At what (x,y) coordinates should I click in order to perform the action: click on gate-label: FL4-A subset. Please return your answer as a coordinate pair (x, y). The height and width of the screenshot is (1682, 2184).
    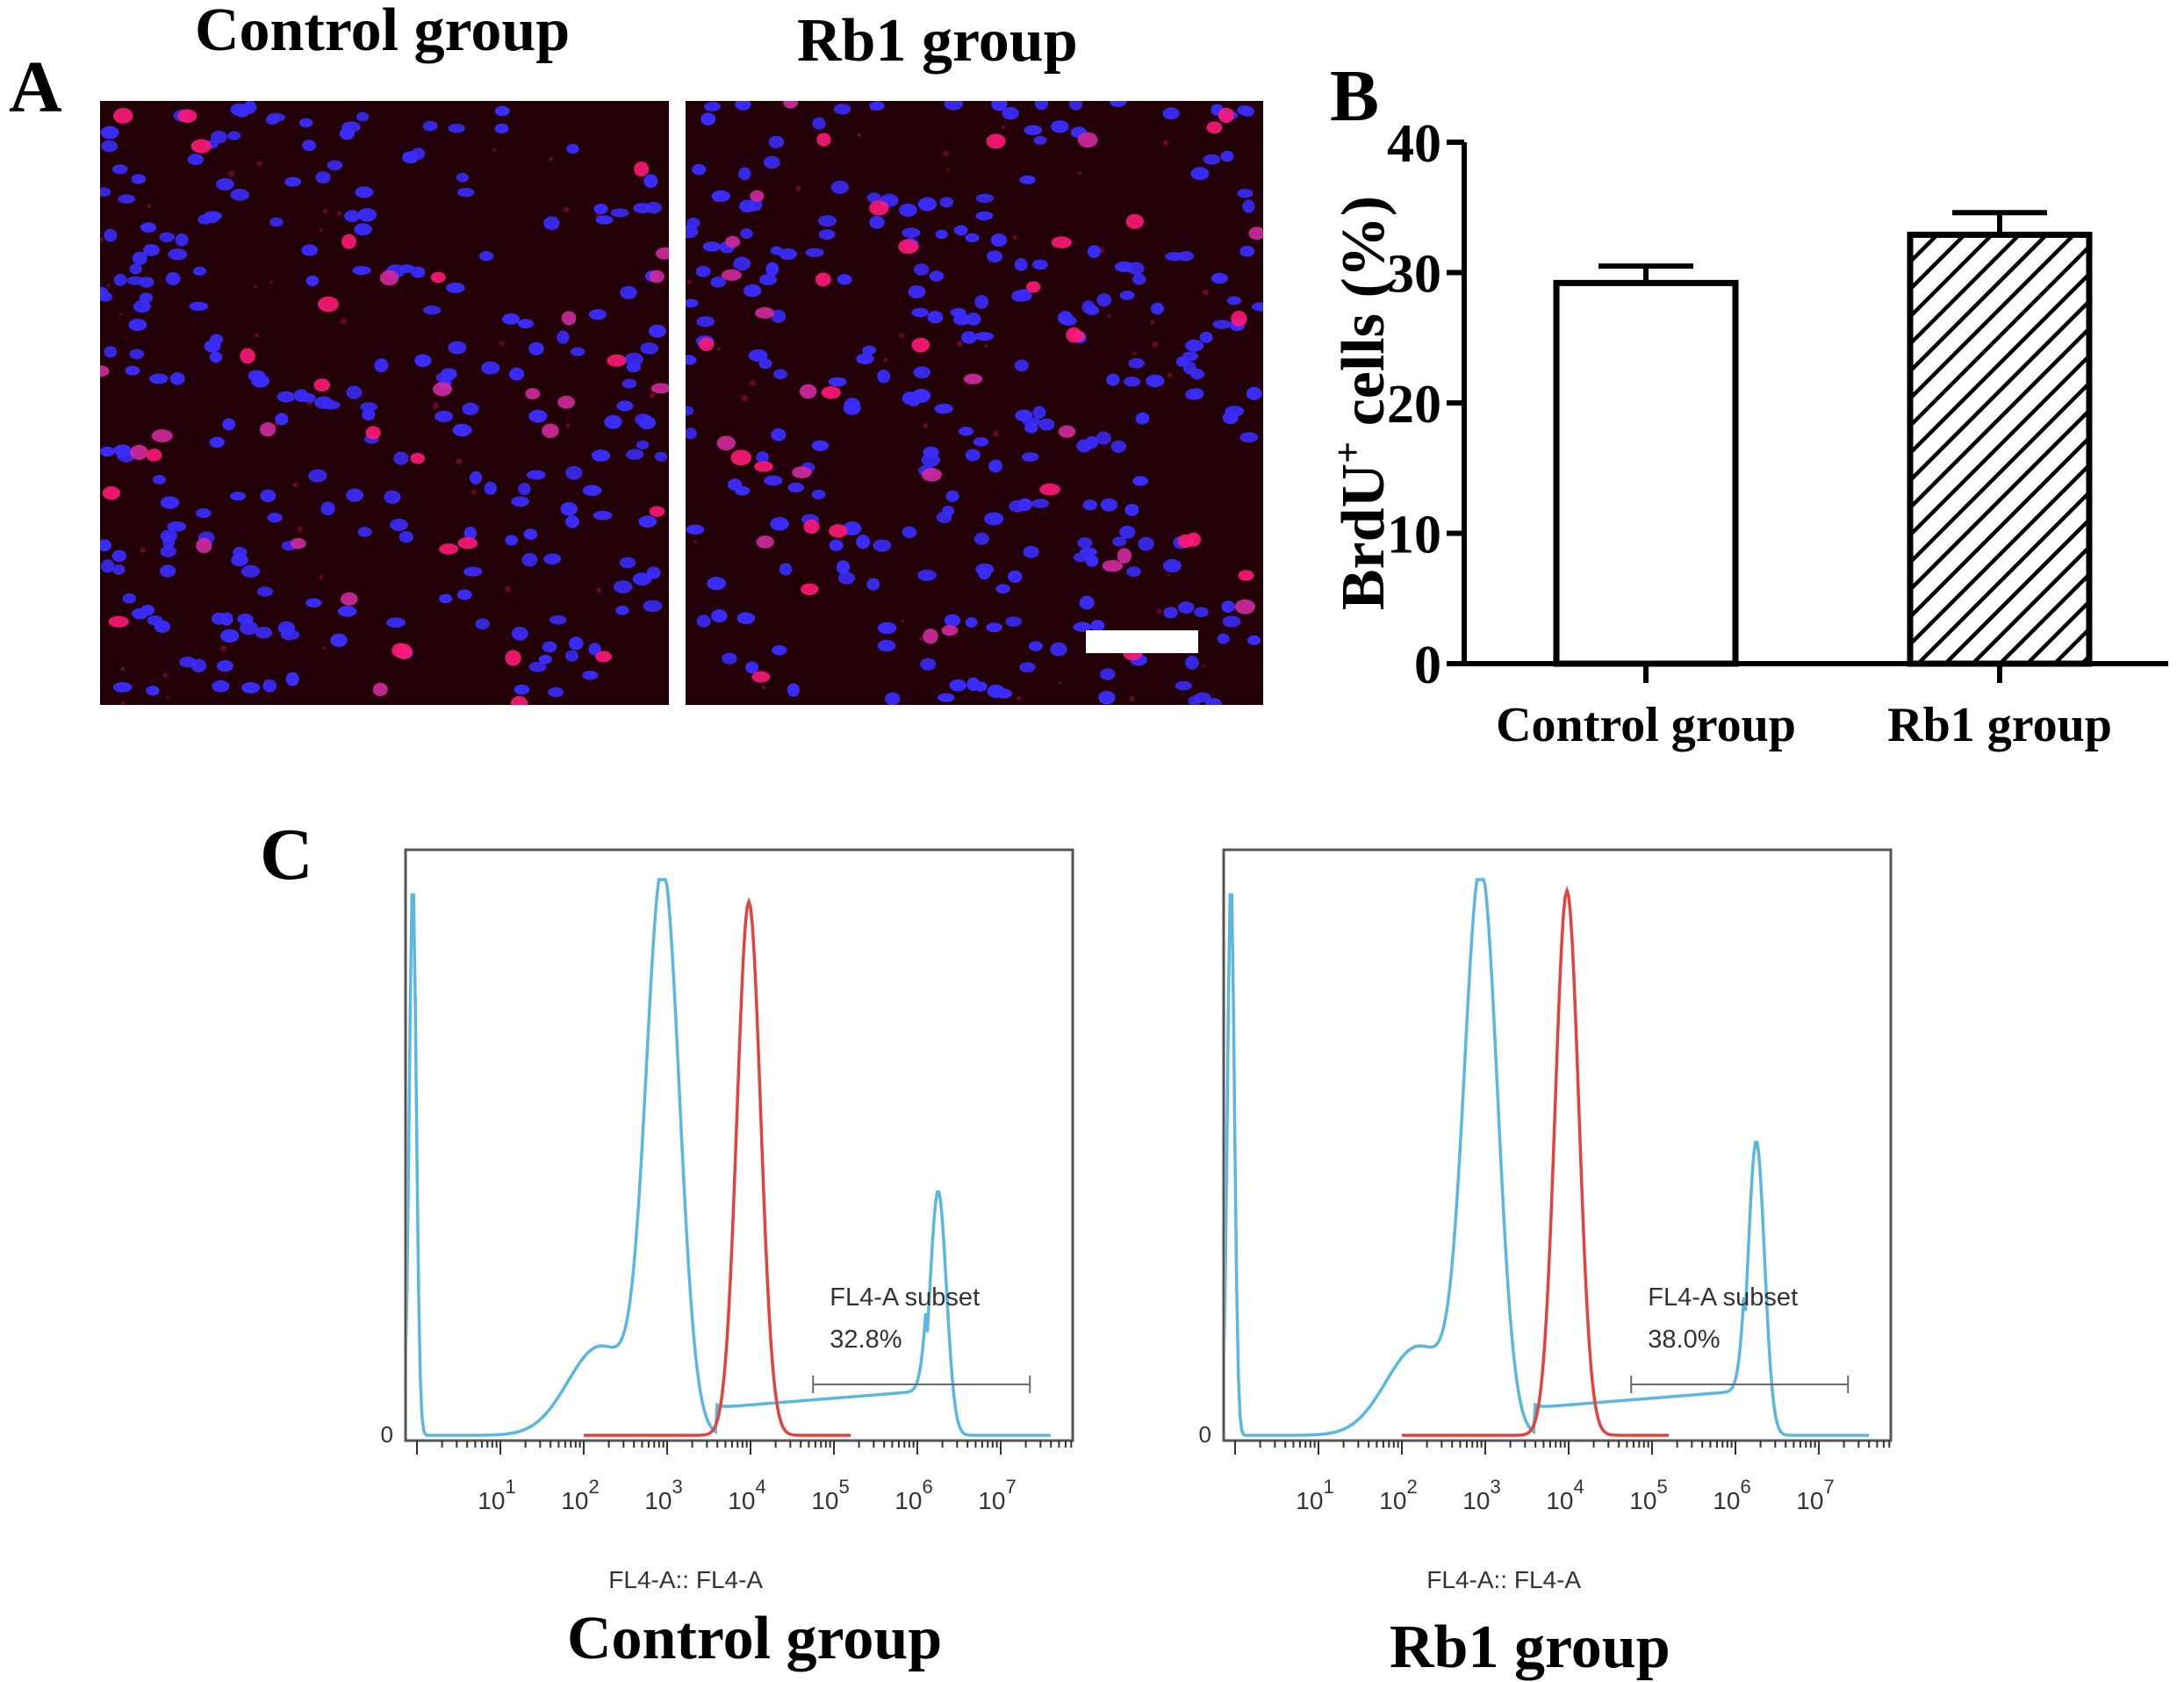
    Looking at the image, I should click on (1723, 1298).